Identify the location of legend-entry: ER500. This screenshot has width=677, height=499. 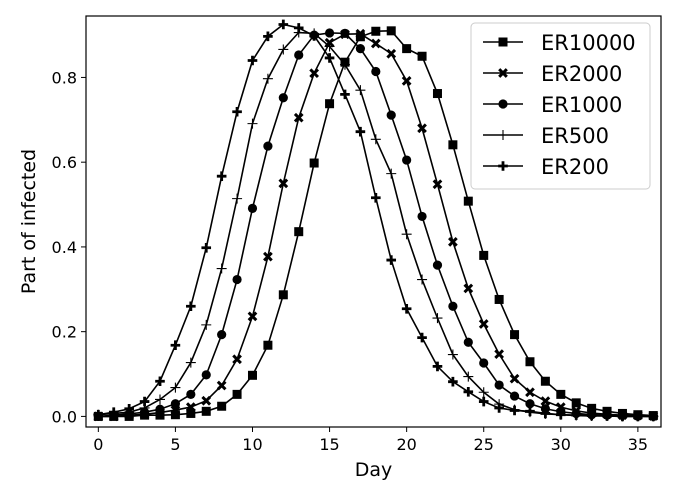
(546, 136).